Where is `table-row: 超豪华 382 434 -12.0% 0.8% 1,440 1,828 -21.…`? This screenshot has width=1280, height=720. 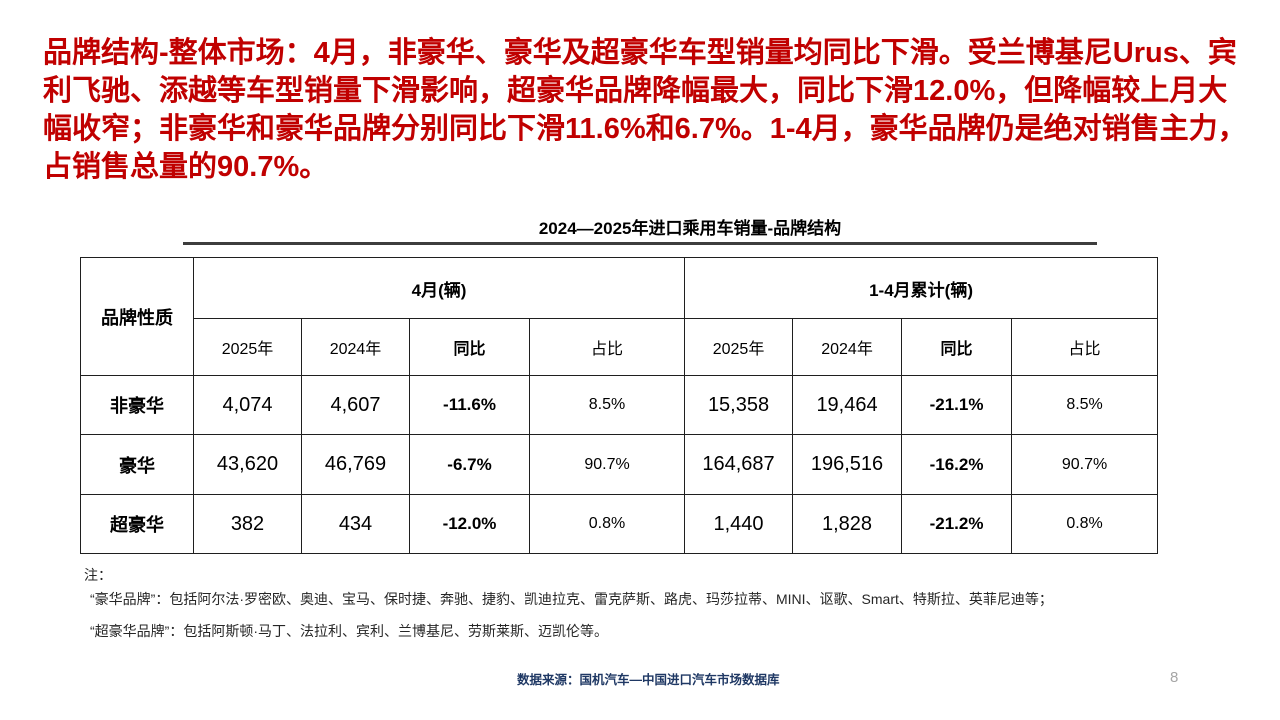 table-row: 超豪华 382 434 -12.0% 0.8% 1,440 1,828 -21.… is located at coordinates (619, 524).